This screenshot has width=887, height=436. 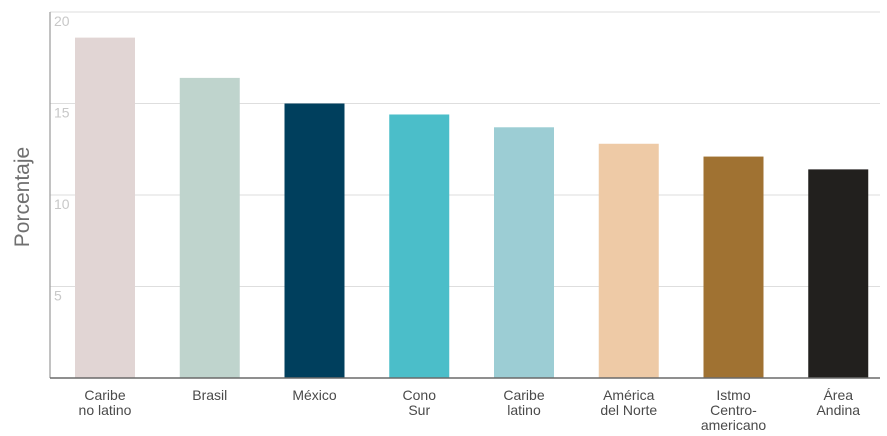 I want to click on y-tick-20: 20, so click(x=62, y=21).